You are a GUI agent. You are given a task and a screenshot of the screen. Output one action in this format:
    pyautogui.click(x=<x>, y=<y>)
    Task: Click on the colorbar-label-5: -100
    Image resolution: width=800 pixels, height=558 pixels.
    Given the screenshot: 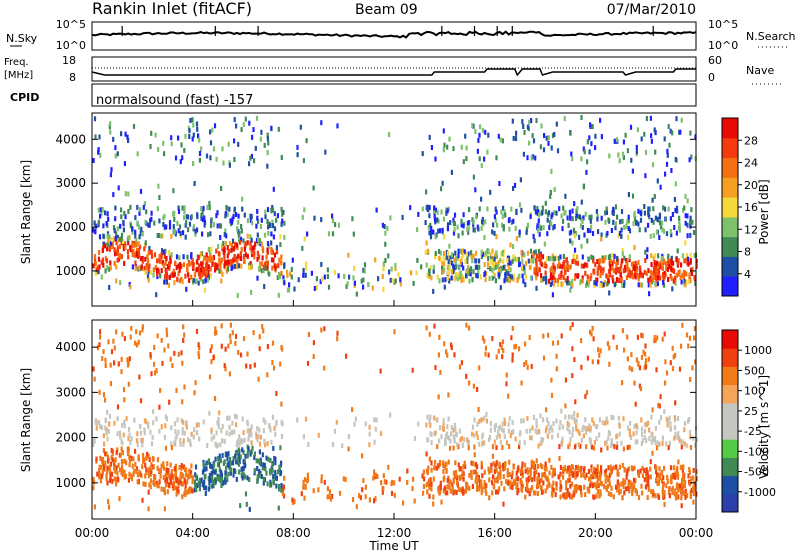 What is the action you would take?
    pyautogui.click(x=756, y=451)
    